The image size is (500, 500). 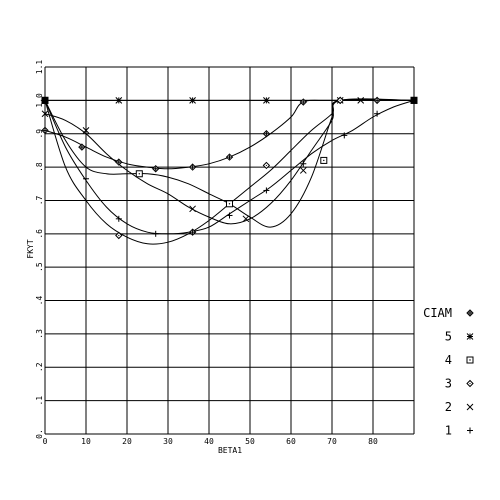 I want to click on x-tick-label: 60, so click(x=291, y=441).